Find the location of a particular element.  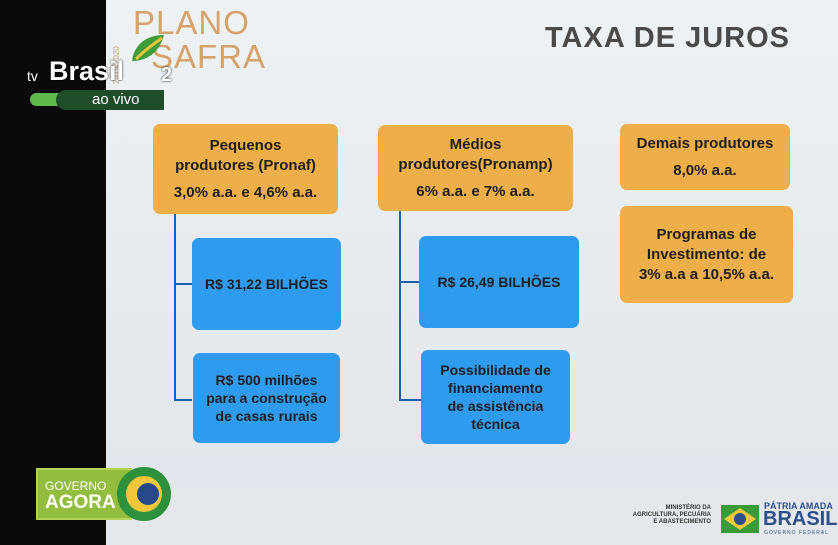

tv-brasil-logo: tv Brasil 2 ao vivo is located at coordinates (107, 84).